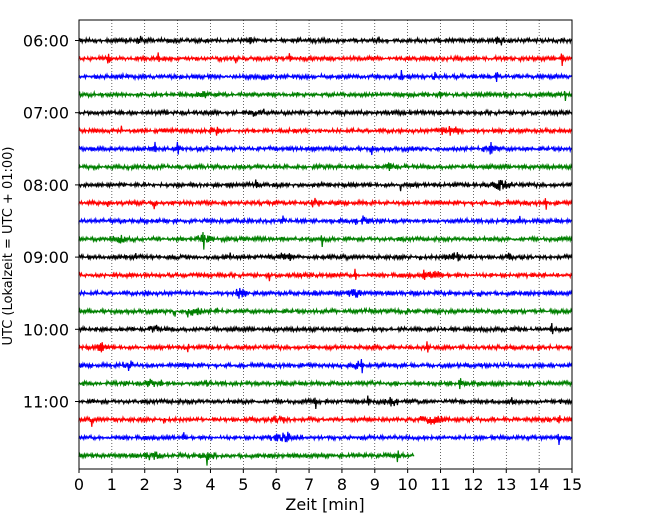 The image size is (650, 520). What do you see at coordinates (440, 484) in the screenshot?
I see `x-tick-label-11: 11` at bounding box center [440, 484].